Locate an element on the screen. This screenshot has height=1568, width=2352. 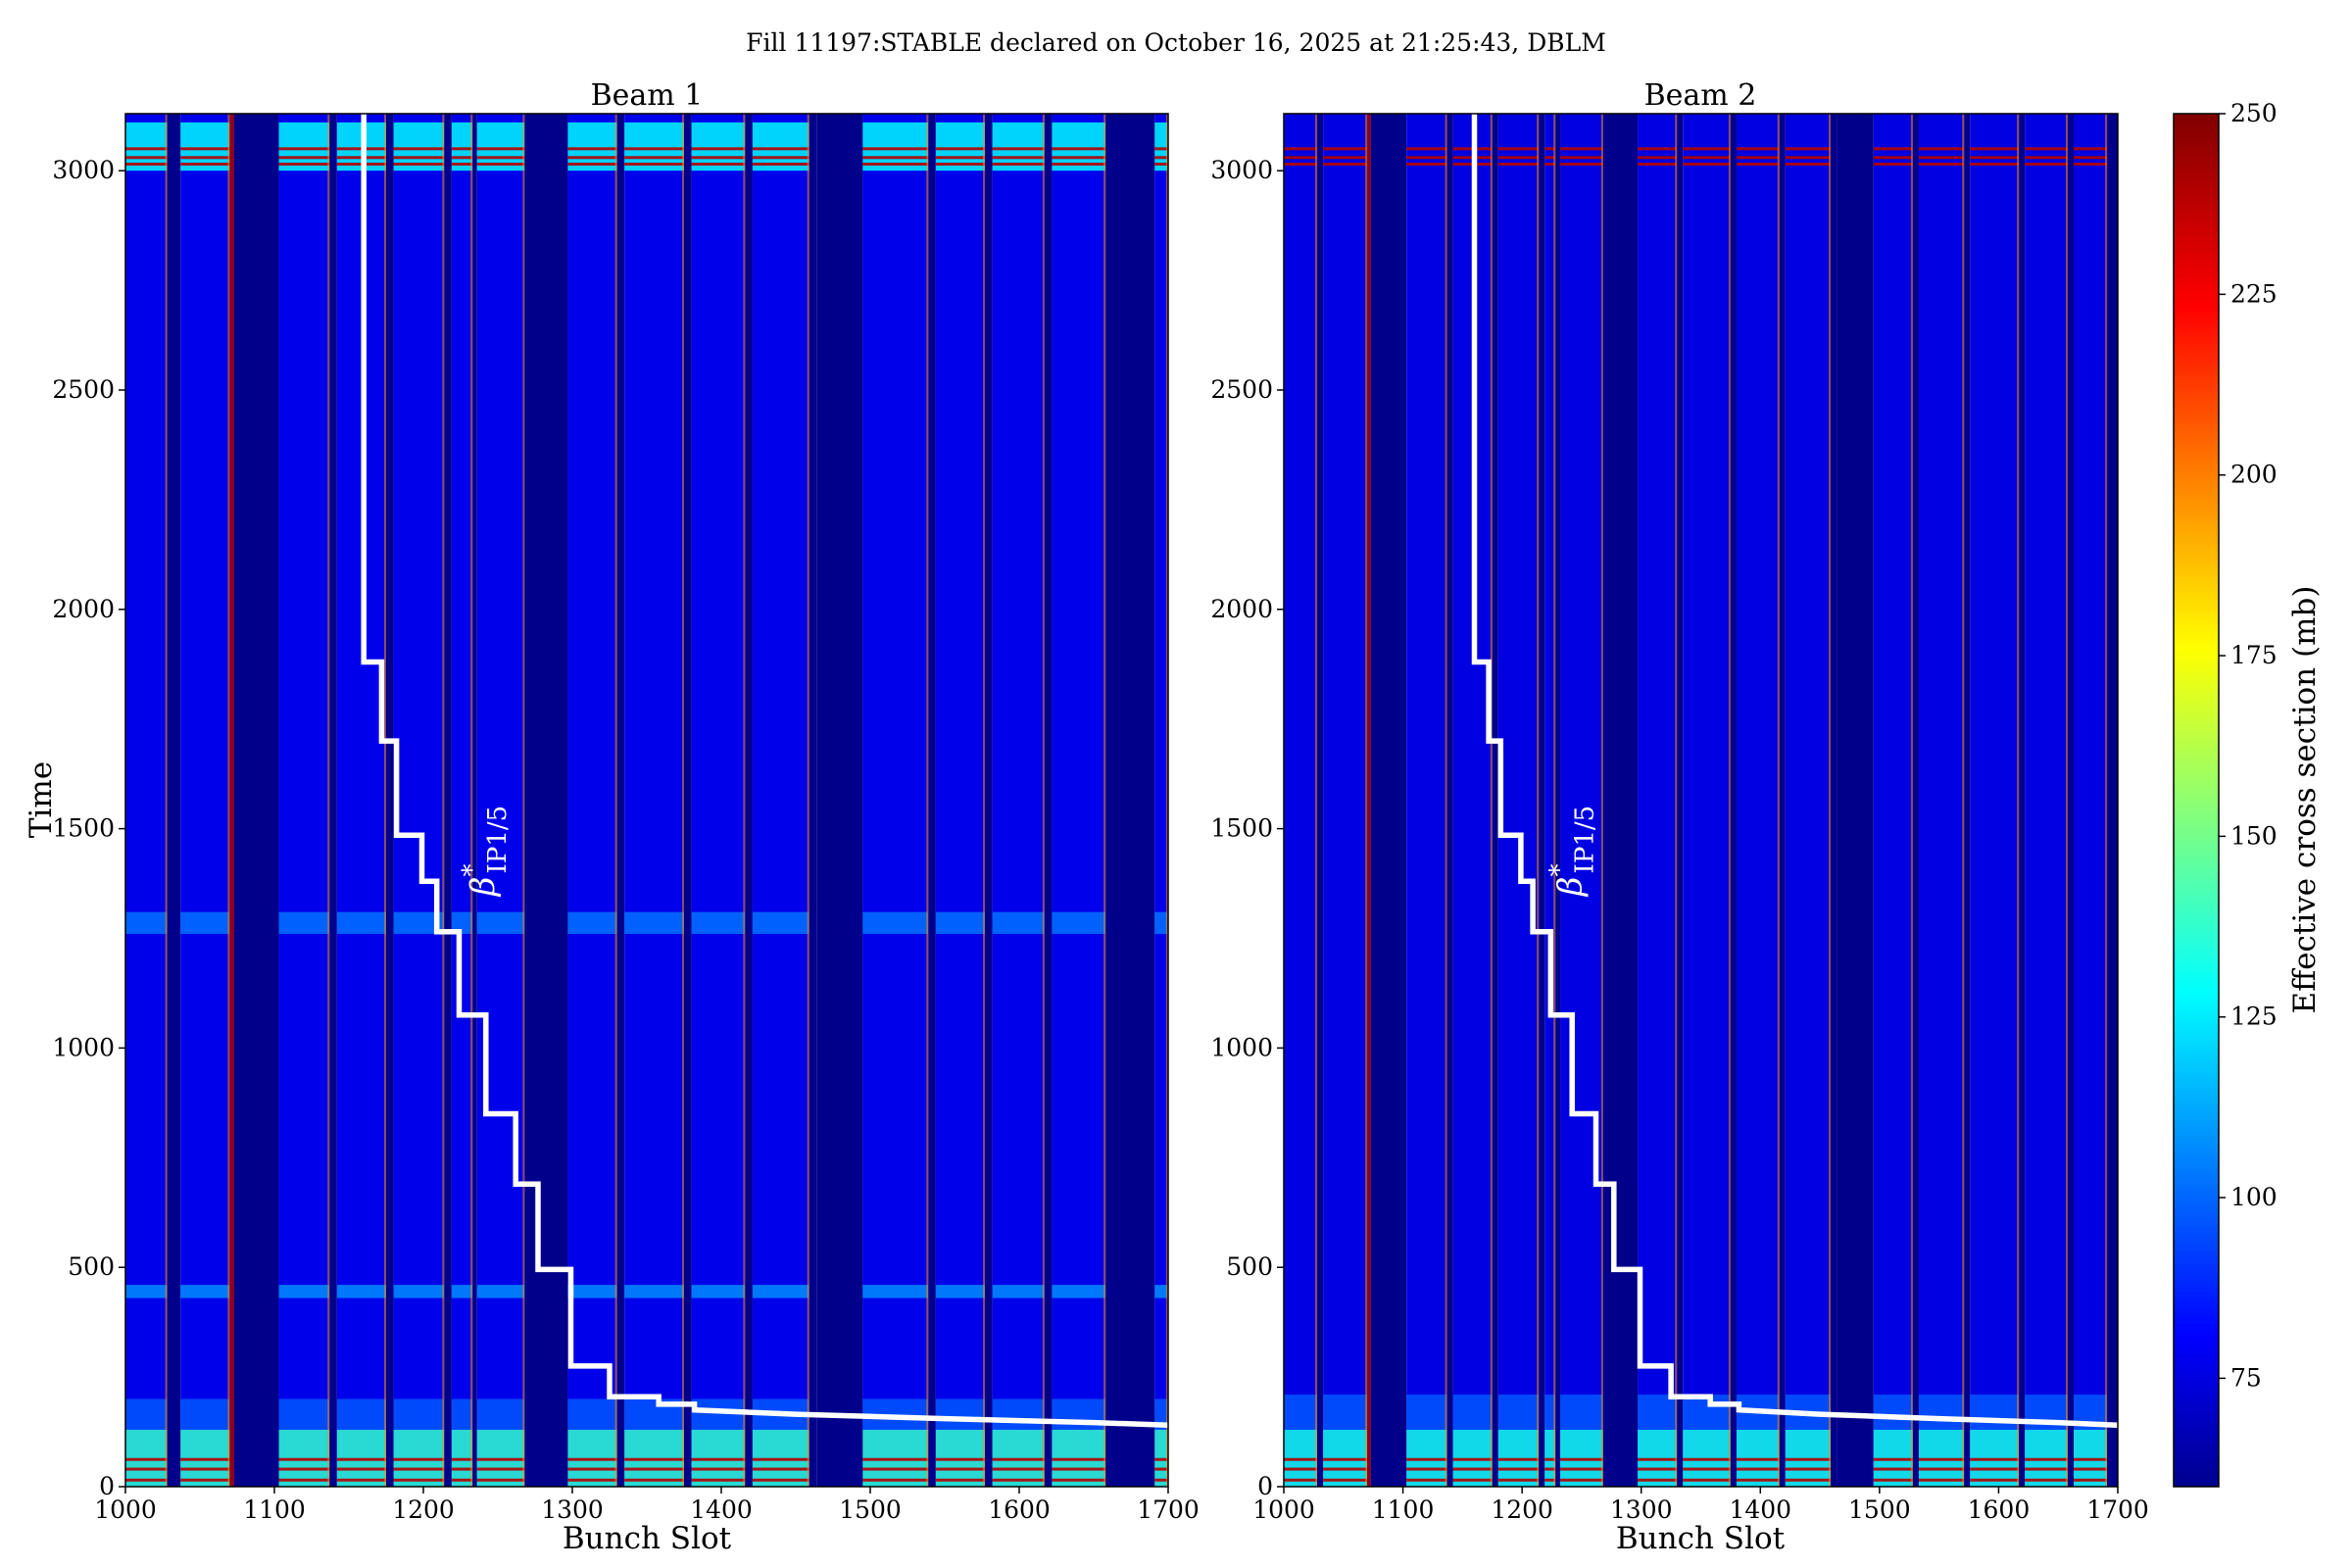
x-axis-beam-1: 1000 1100 1200 1300 1400 1500 1600 1700 is located at coordinates (647, 1505).